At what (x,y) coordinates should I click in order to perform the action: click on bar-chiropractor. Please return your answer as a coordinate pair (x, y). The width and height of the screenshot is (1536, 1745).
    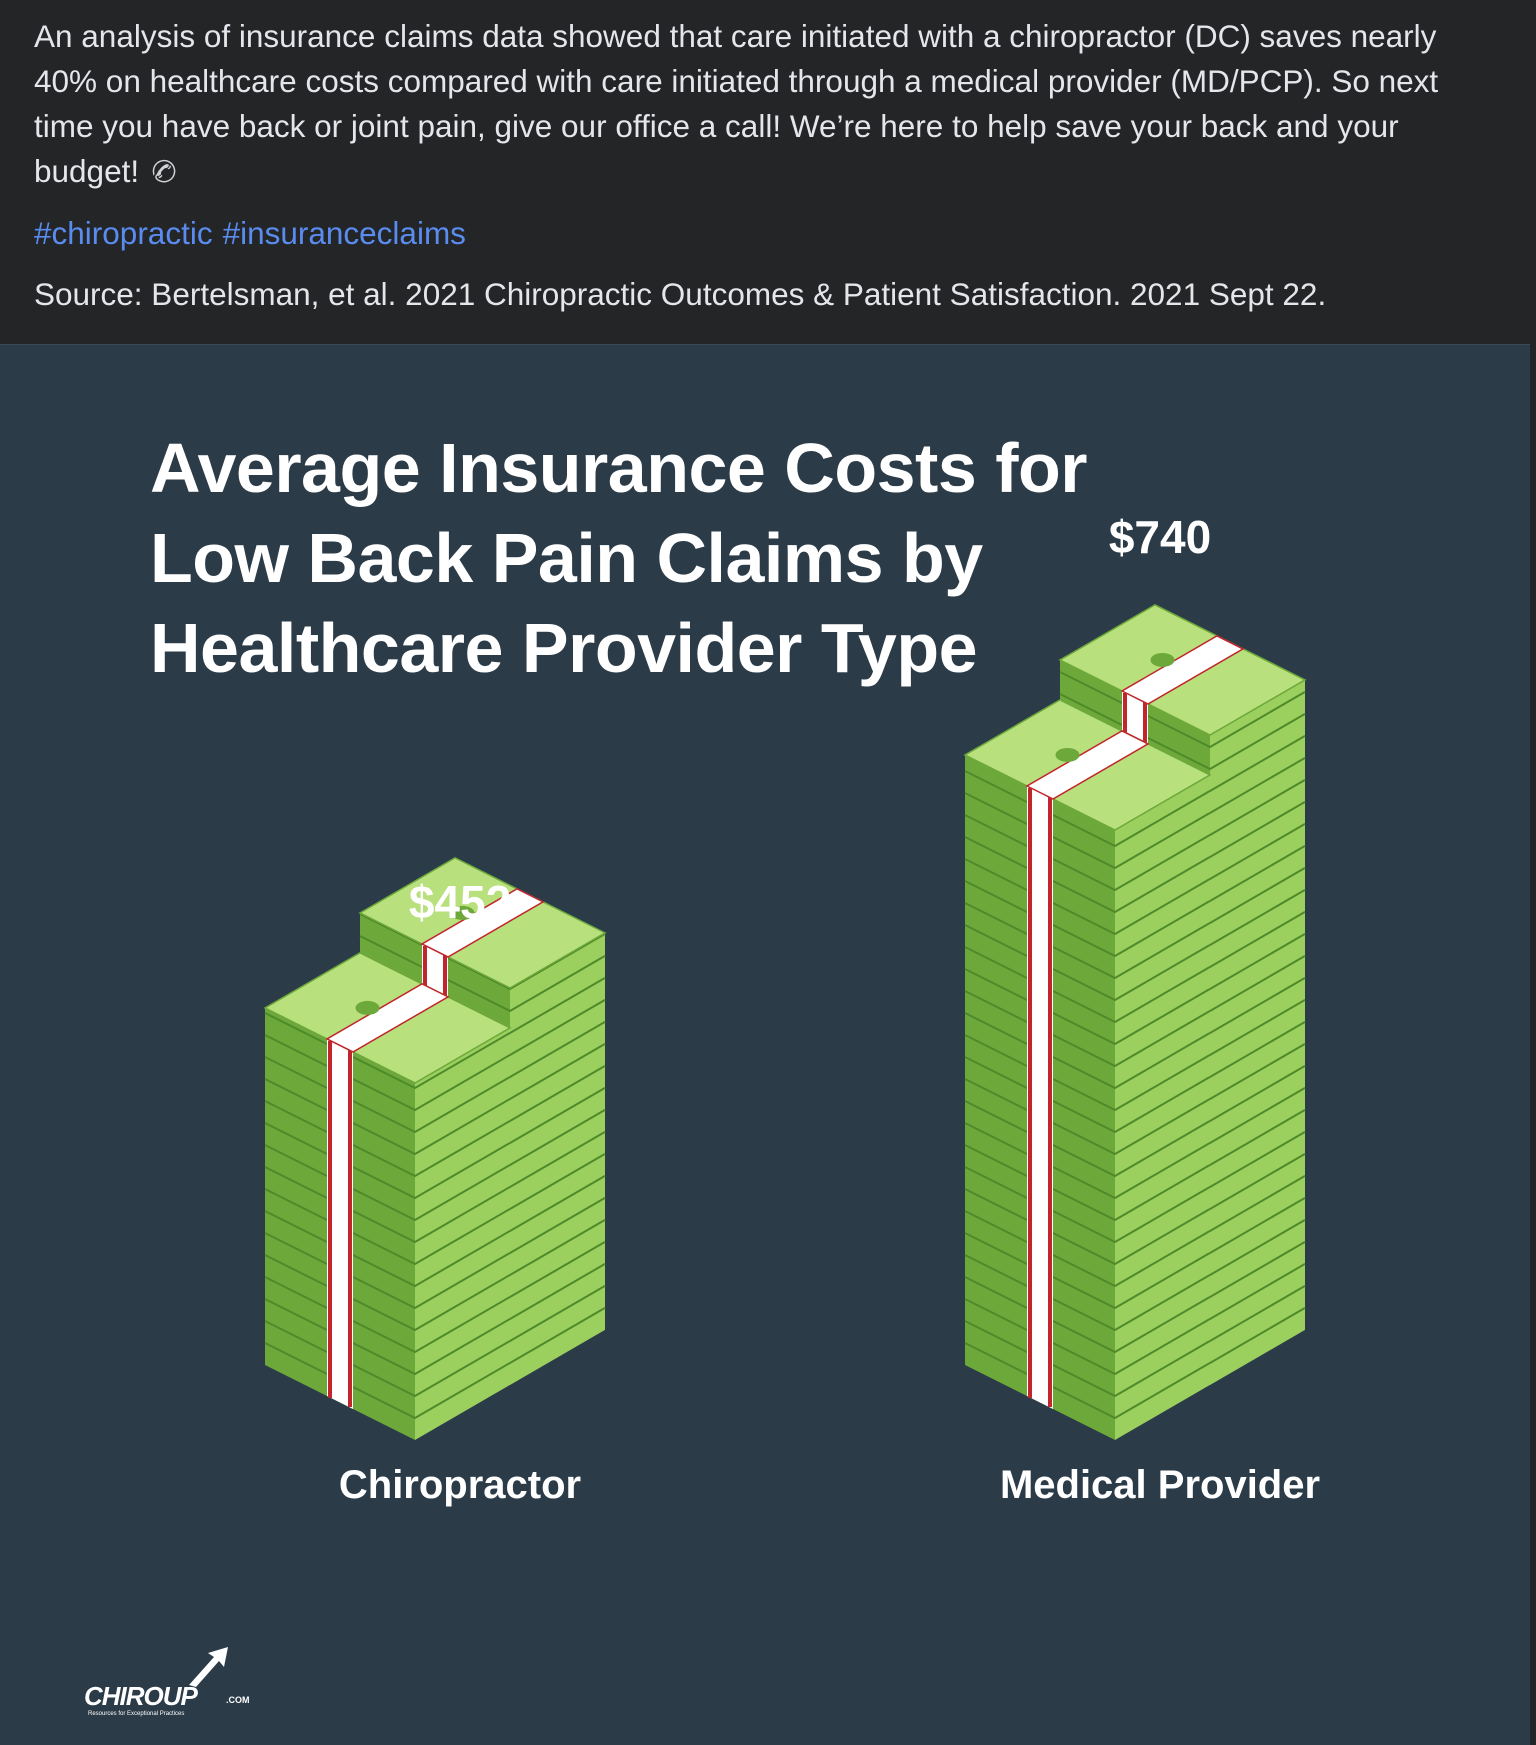
    Looking at the image, I should click on (435, 1148).